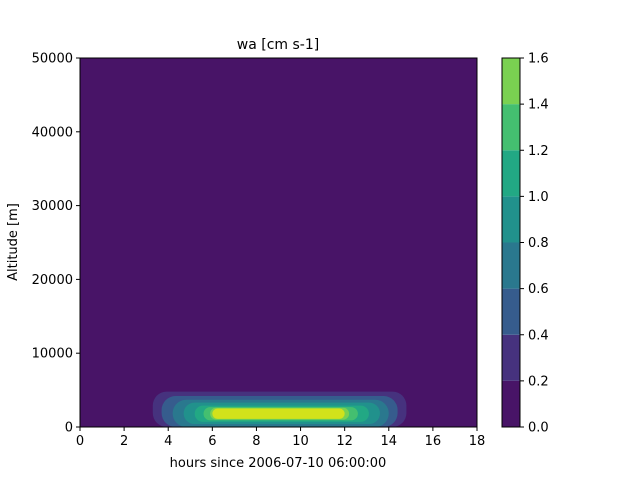 This screenshot has width=640, height=480. What do you see at coordinates (300, 441) in the screenshot?
I see `x-tick-label: 10` at bounding box center [300, 441].